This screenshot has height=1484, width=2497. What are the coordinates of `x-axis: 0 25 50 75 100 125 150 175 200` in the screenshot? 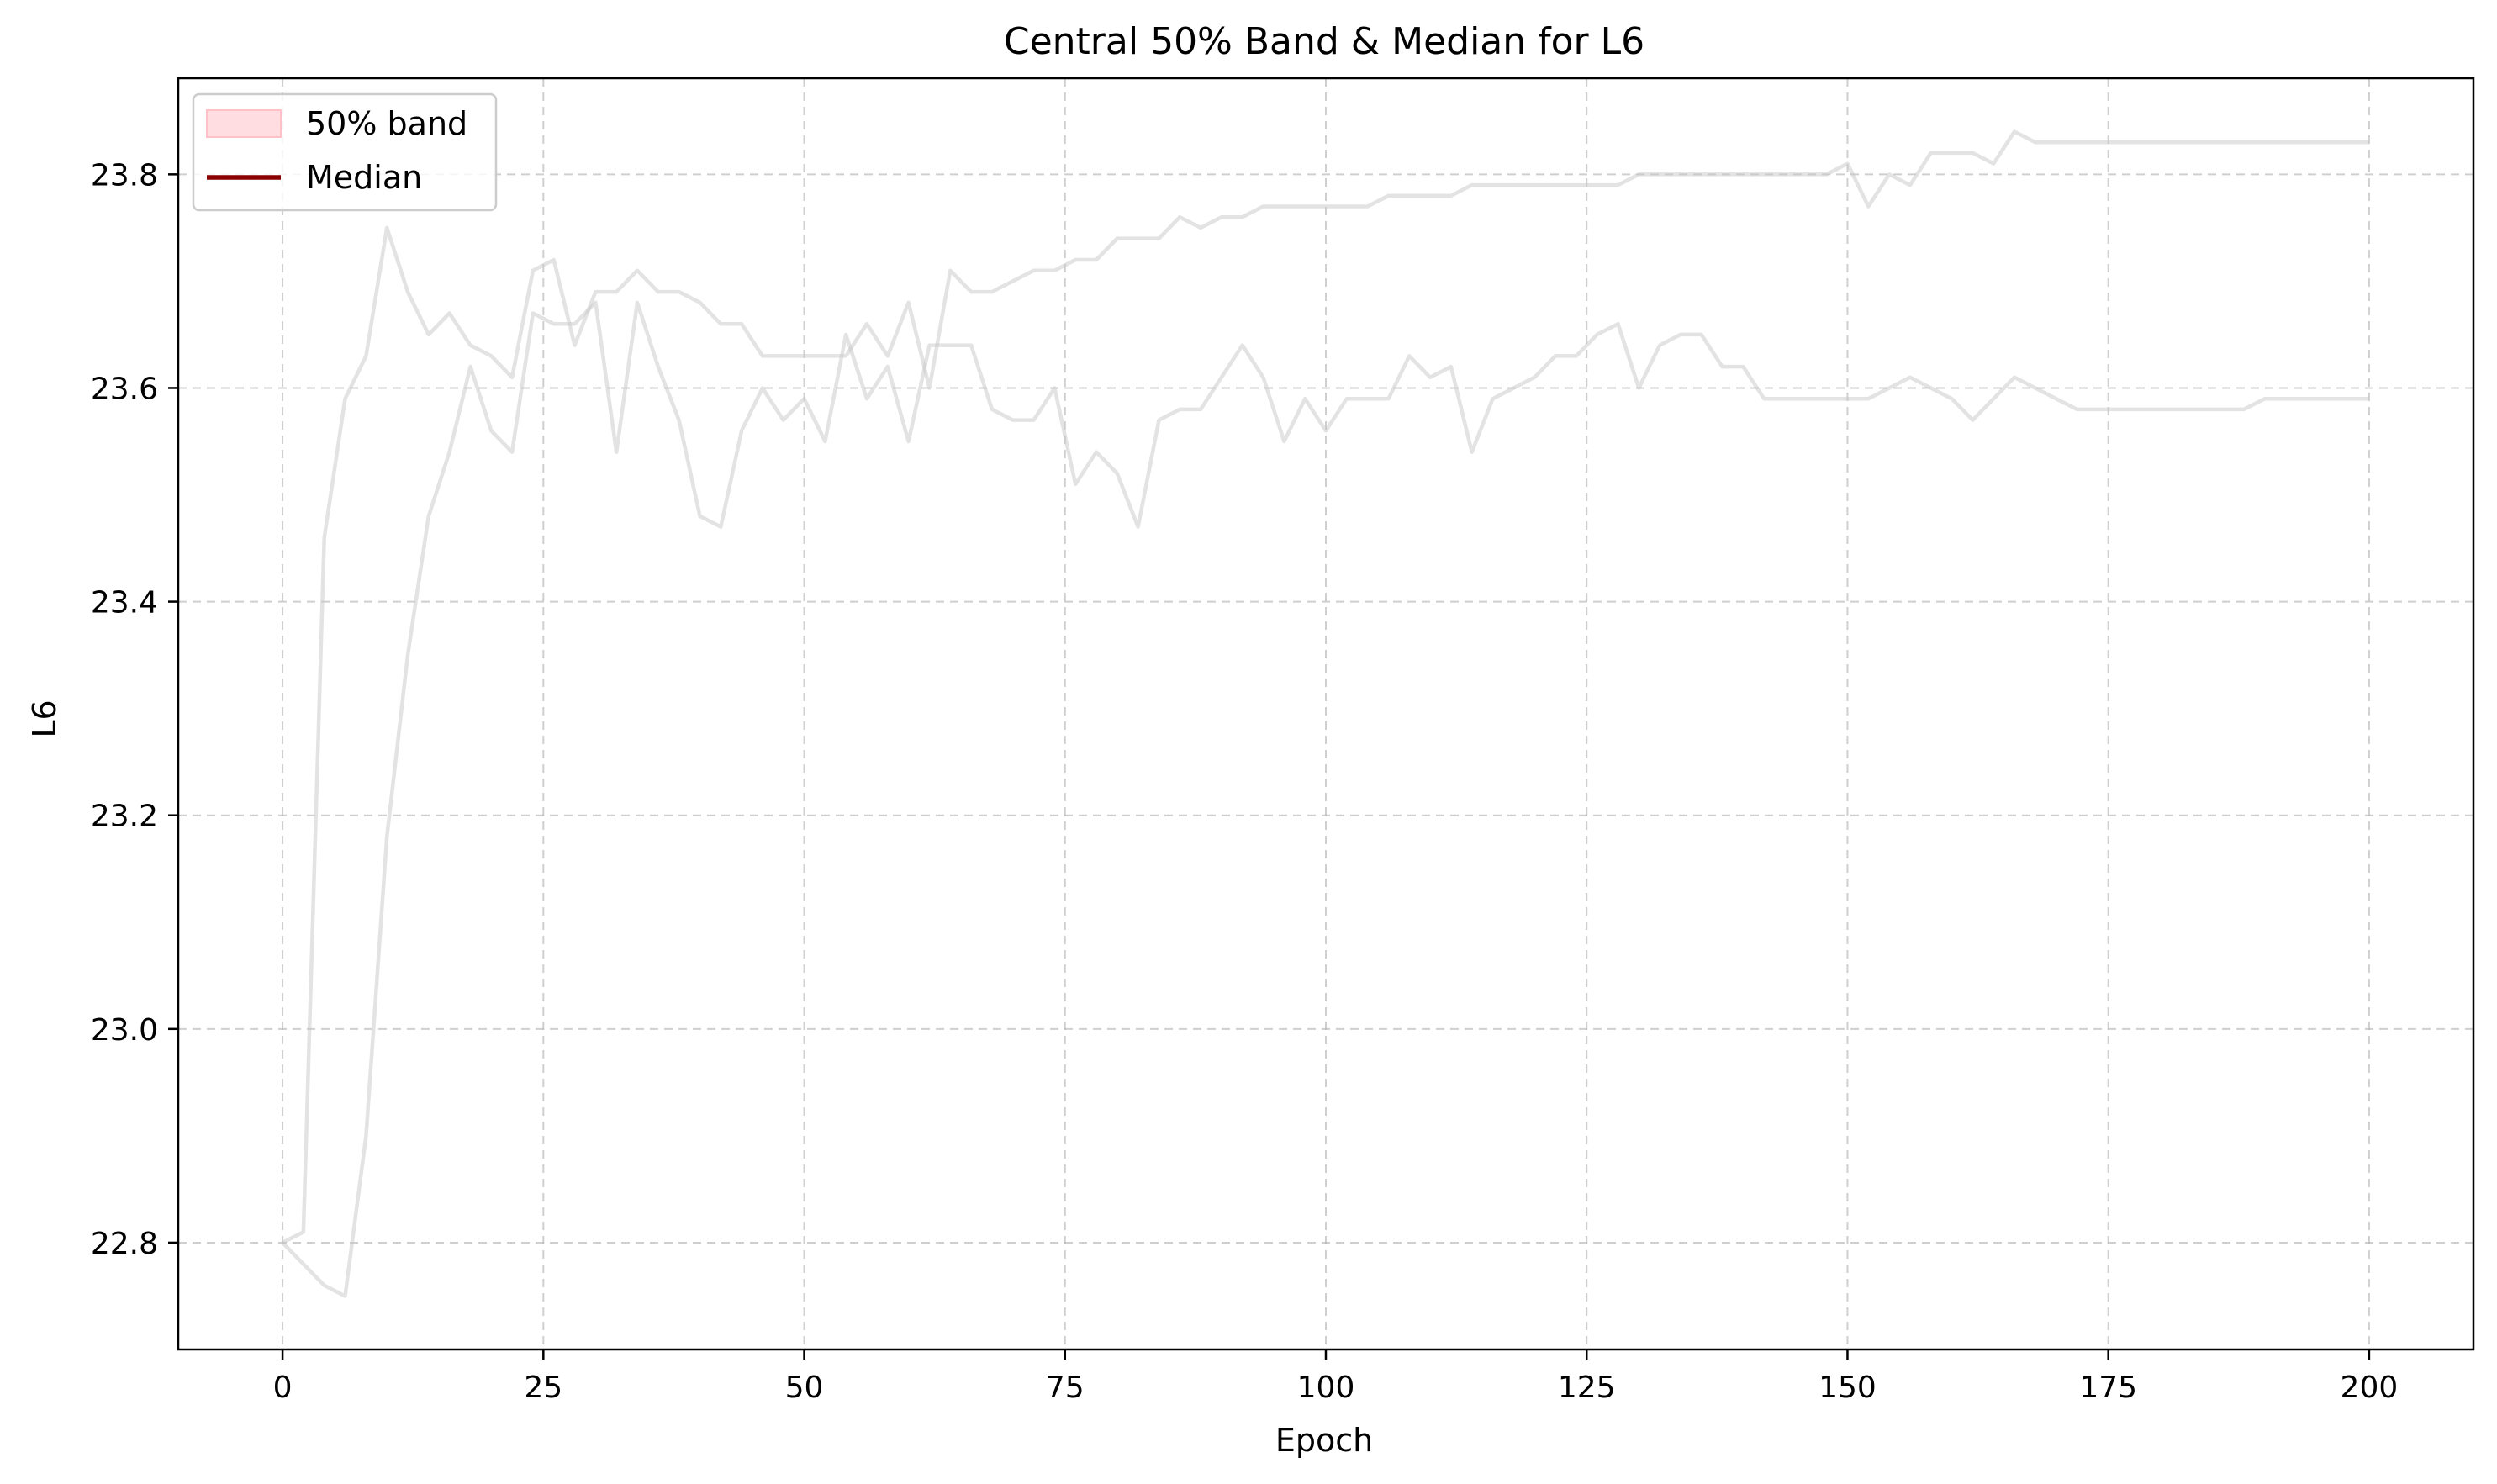 It's located at (1336, 1377).